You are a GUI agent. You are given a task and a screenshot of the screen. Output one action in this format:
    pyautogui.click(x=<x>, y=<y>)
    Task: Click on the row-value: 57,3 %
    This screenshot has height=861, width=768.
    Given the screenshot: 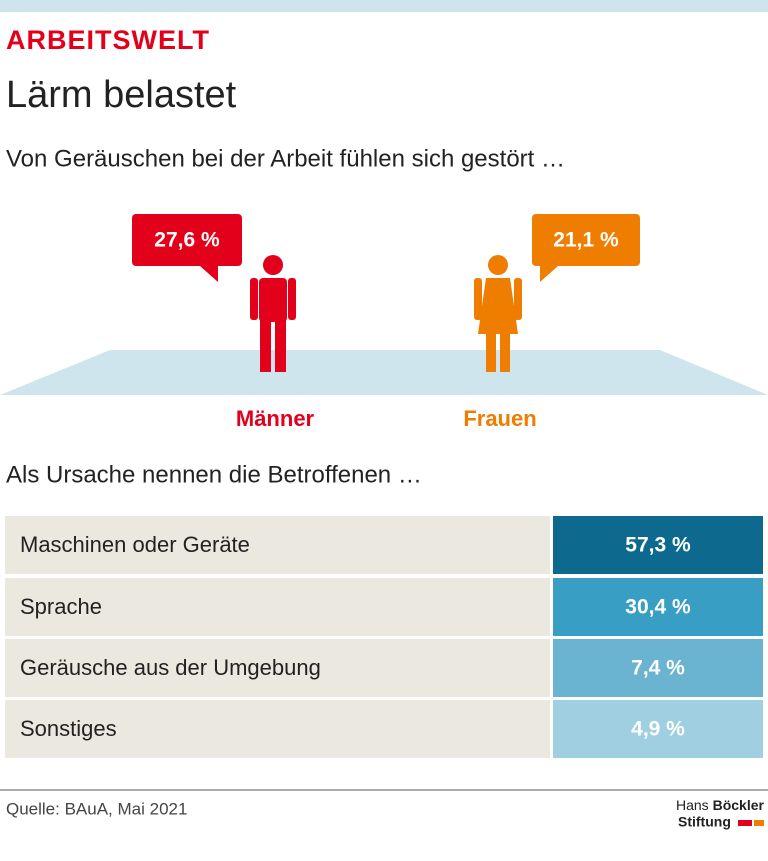 What is the action you would take?
    pyautogui.click(x=658, y=545)
    